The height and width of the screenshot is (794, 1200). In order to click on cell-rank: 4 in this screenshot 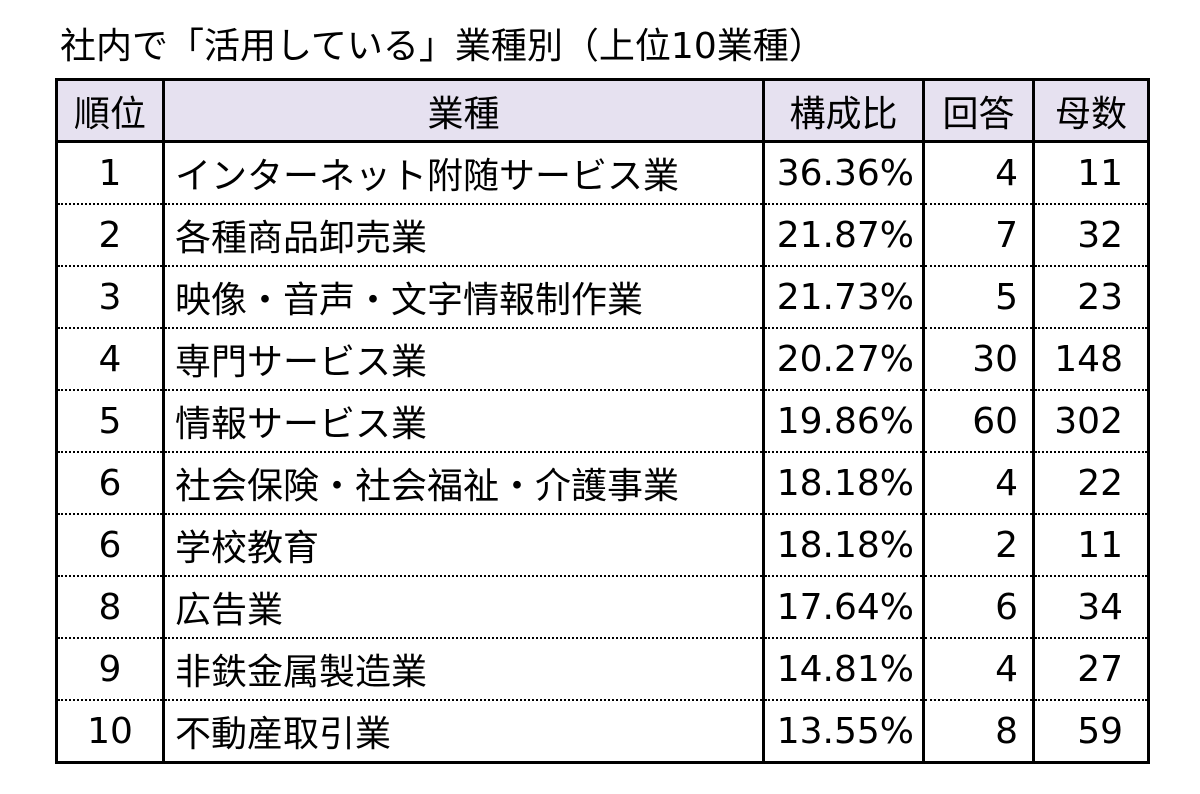, I will do `click(110, 359)`.